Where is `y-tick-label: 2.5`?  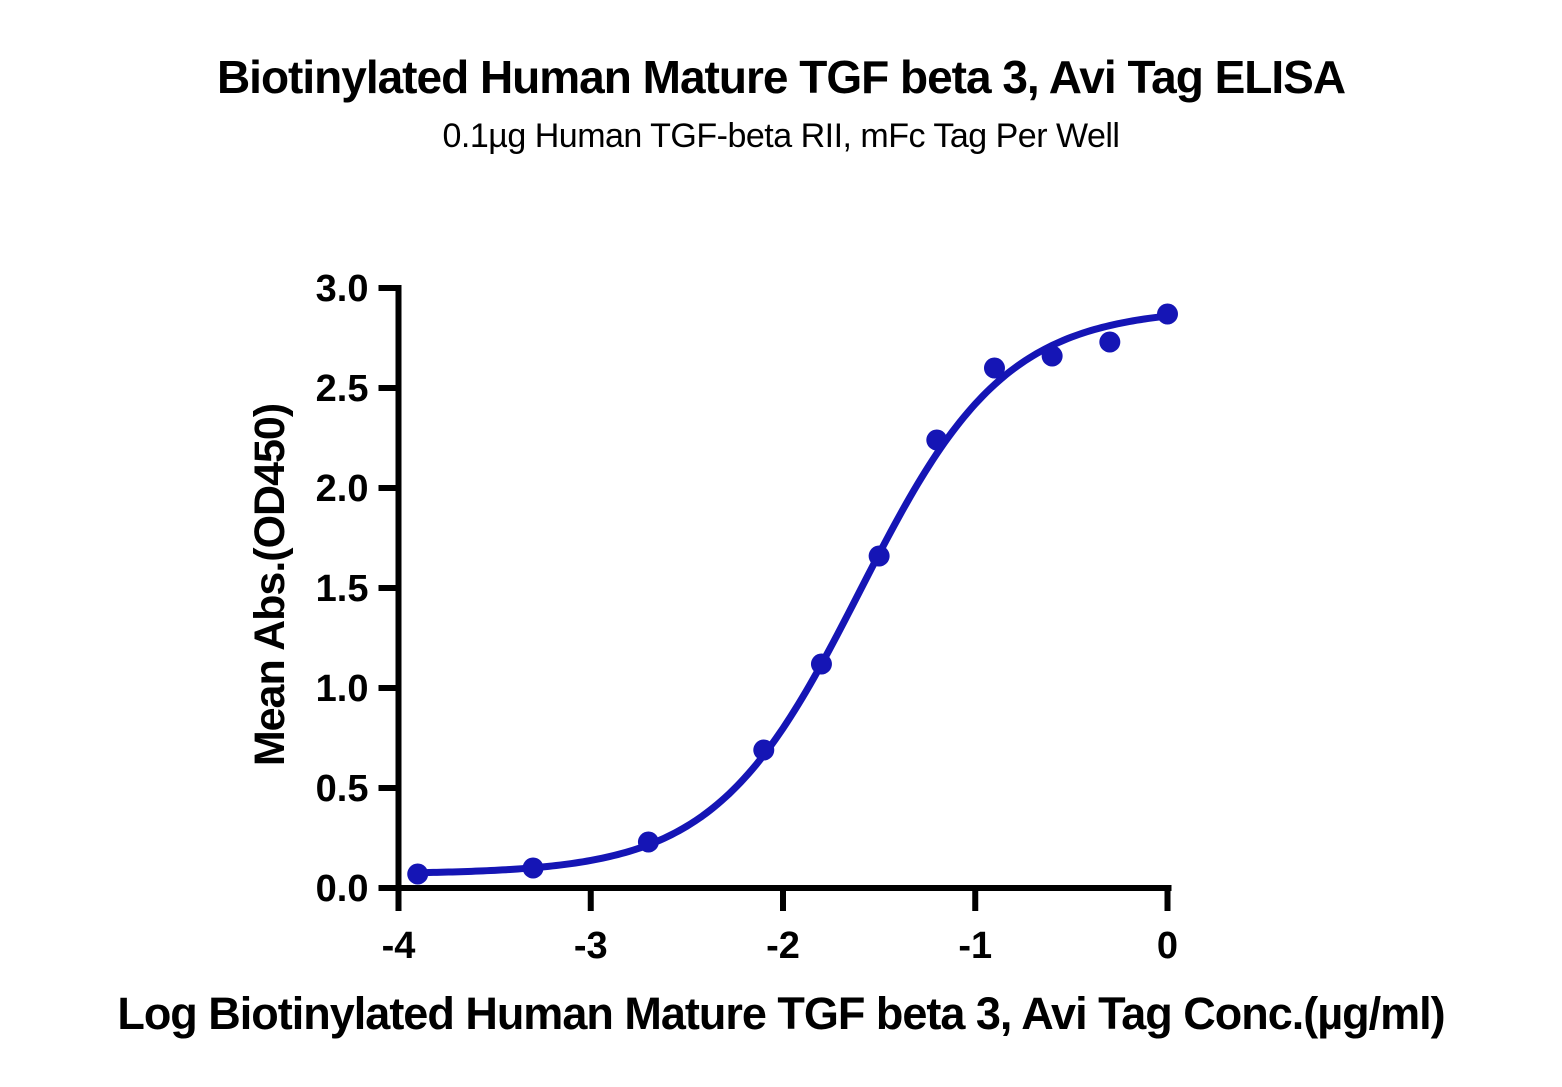 y-tick-label: 2.5 is located at coordinates (342, 389).